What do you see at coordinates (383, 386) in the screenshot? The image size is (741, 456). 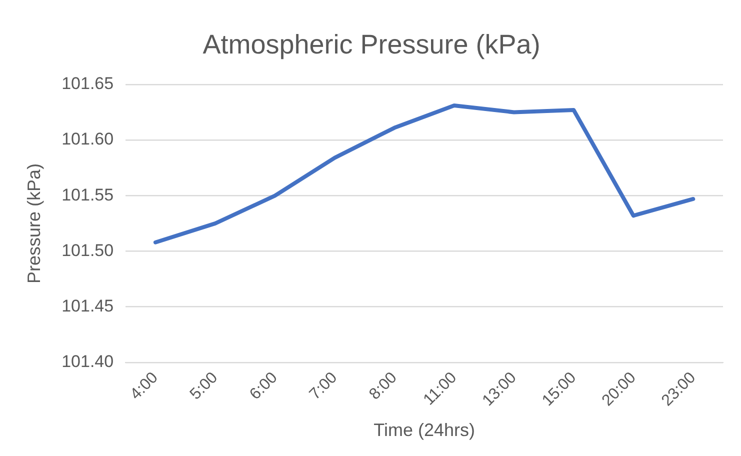 I see `x-tick-label: 8:00` at bounding box center [383, 386].